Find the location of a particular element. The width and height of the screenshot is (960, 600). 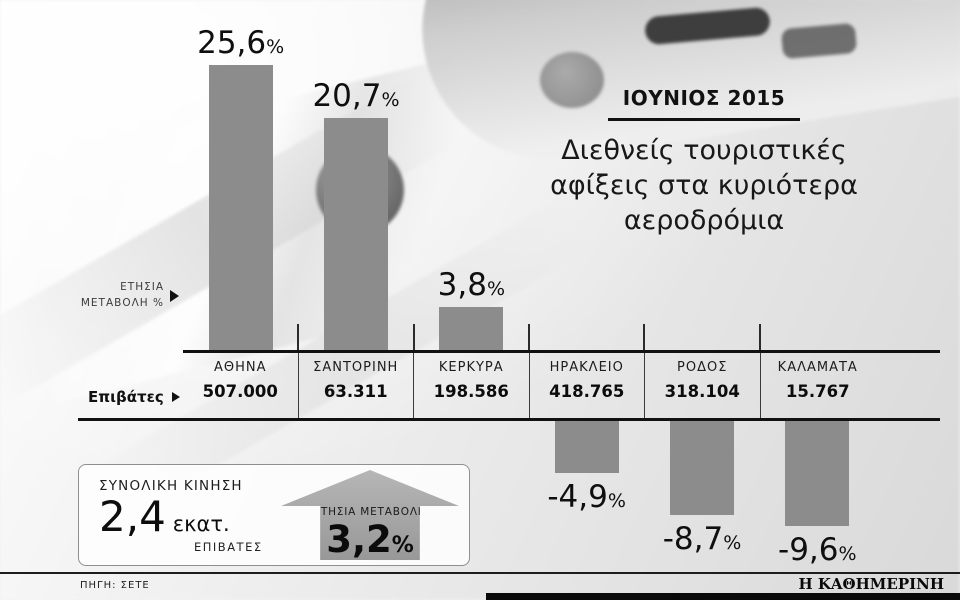

bar-value: 20,7 is located at coordinates (347, 96).